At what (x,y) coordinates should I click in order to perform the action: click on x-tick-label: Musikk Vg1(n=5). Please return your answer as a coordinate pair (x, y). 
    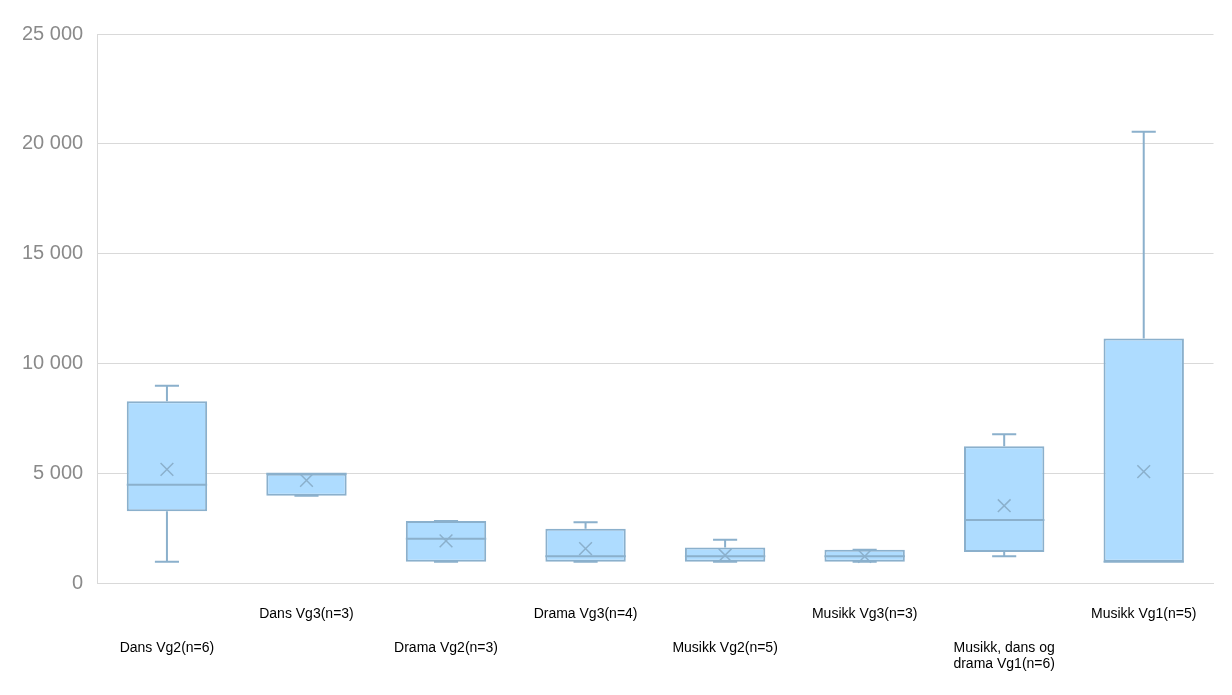
    Looking at the image, I should click on (1144, 613).